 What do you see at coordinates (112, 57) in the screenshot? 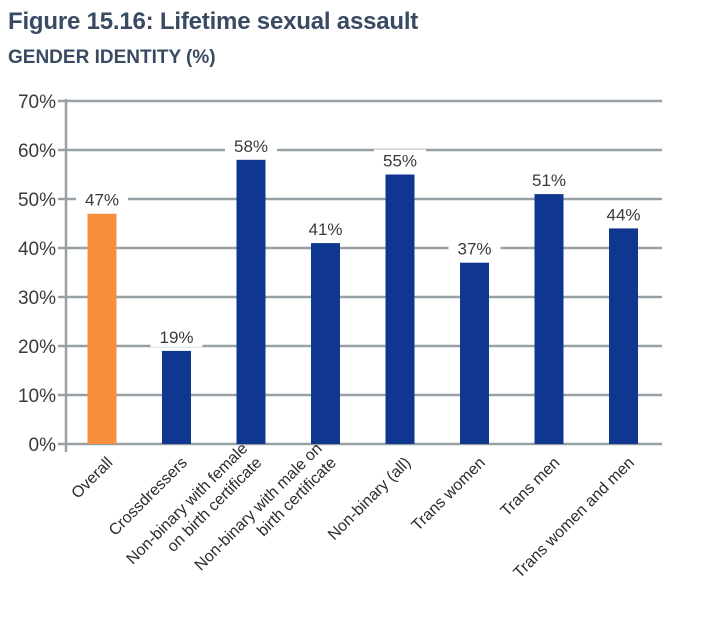
I see `chart-subtitle: GENDER IDENTITY (%)` at bounding box center [112, 57].